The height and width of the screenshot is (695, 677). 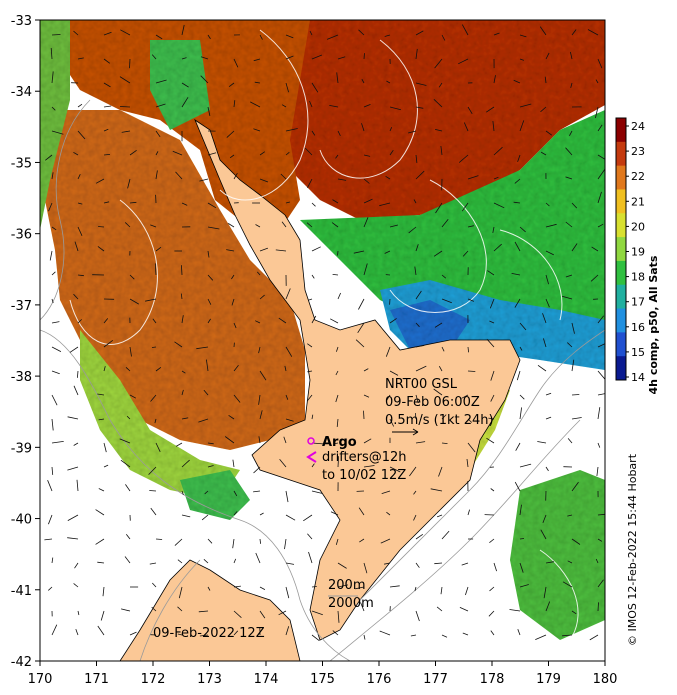 I want to click on colorbar-title: 4h comp, p50, All Sats, so click(x=653, y=324).